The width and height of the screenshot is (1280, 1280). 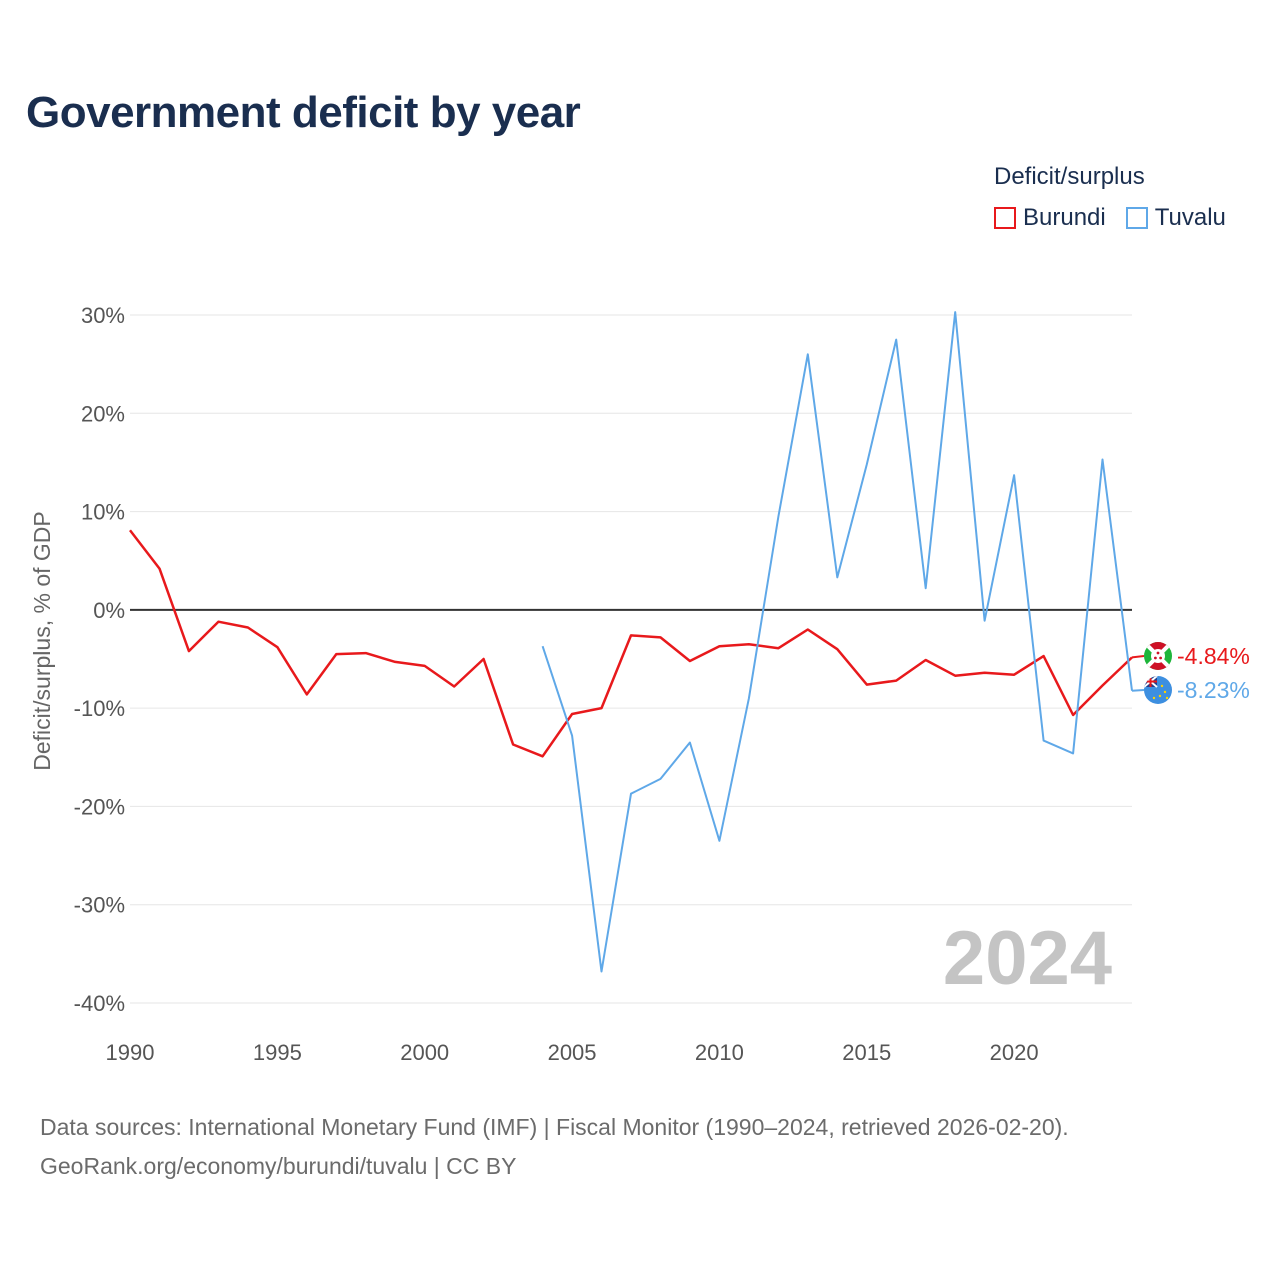 What do you see at coordinates (42, 640) in the screenshot?
I see `y-axis-title: Deficit/surplus, % of GDP` at bounding box center [42, 640].